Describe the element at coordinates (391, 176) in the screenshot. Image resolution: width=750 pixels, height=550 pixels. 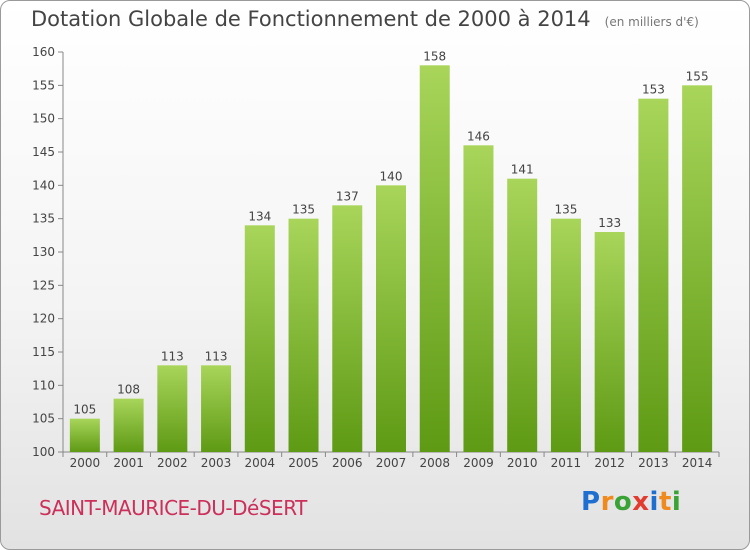
I see `bar-value-label: 140` at that location.